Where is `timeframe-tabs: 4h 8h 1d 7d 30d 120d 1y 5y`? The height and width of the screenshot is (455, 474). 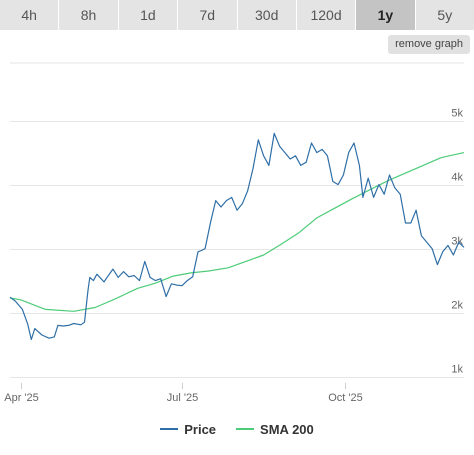
timeframe-tabs: 4h 8h 1d 7d 30d 120d 1y 5y is located at coordinates (237, 15).